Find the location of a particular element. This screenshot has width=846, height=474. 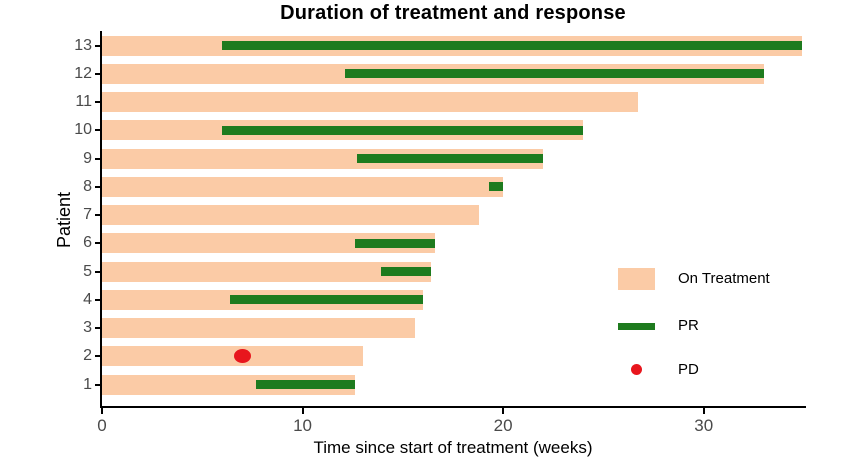

y-tick-label: 6 is located at coordinates (87, 243).